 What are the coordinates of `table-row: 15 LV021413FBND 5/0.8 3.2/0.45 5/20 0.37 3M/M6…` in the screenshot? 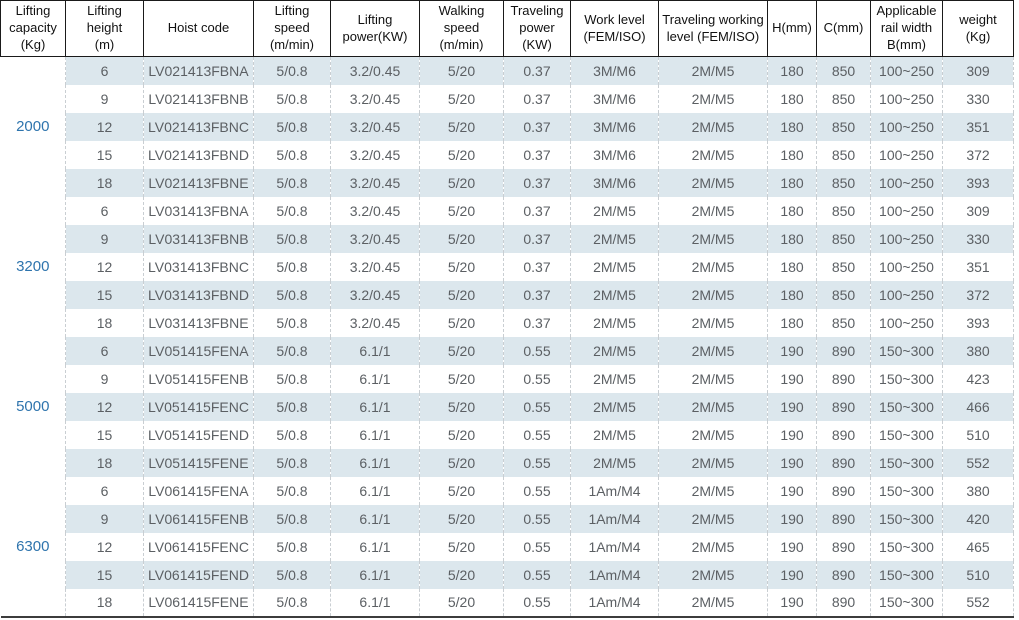 It's located at (507, 154).